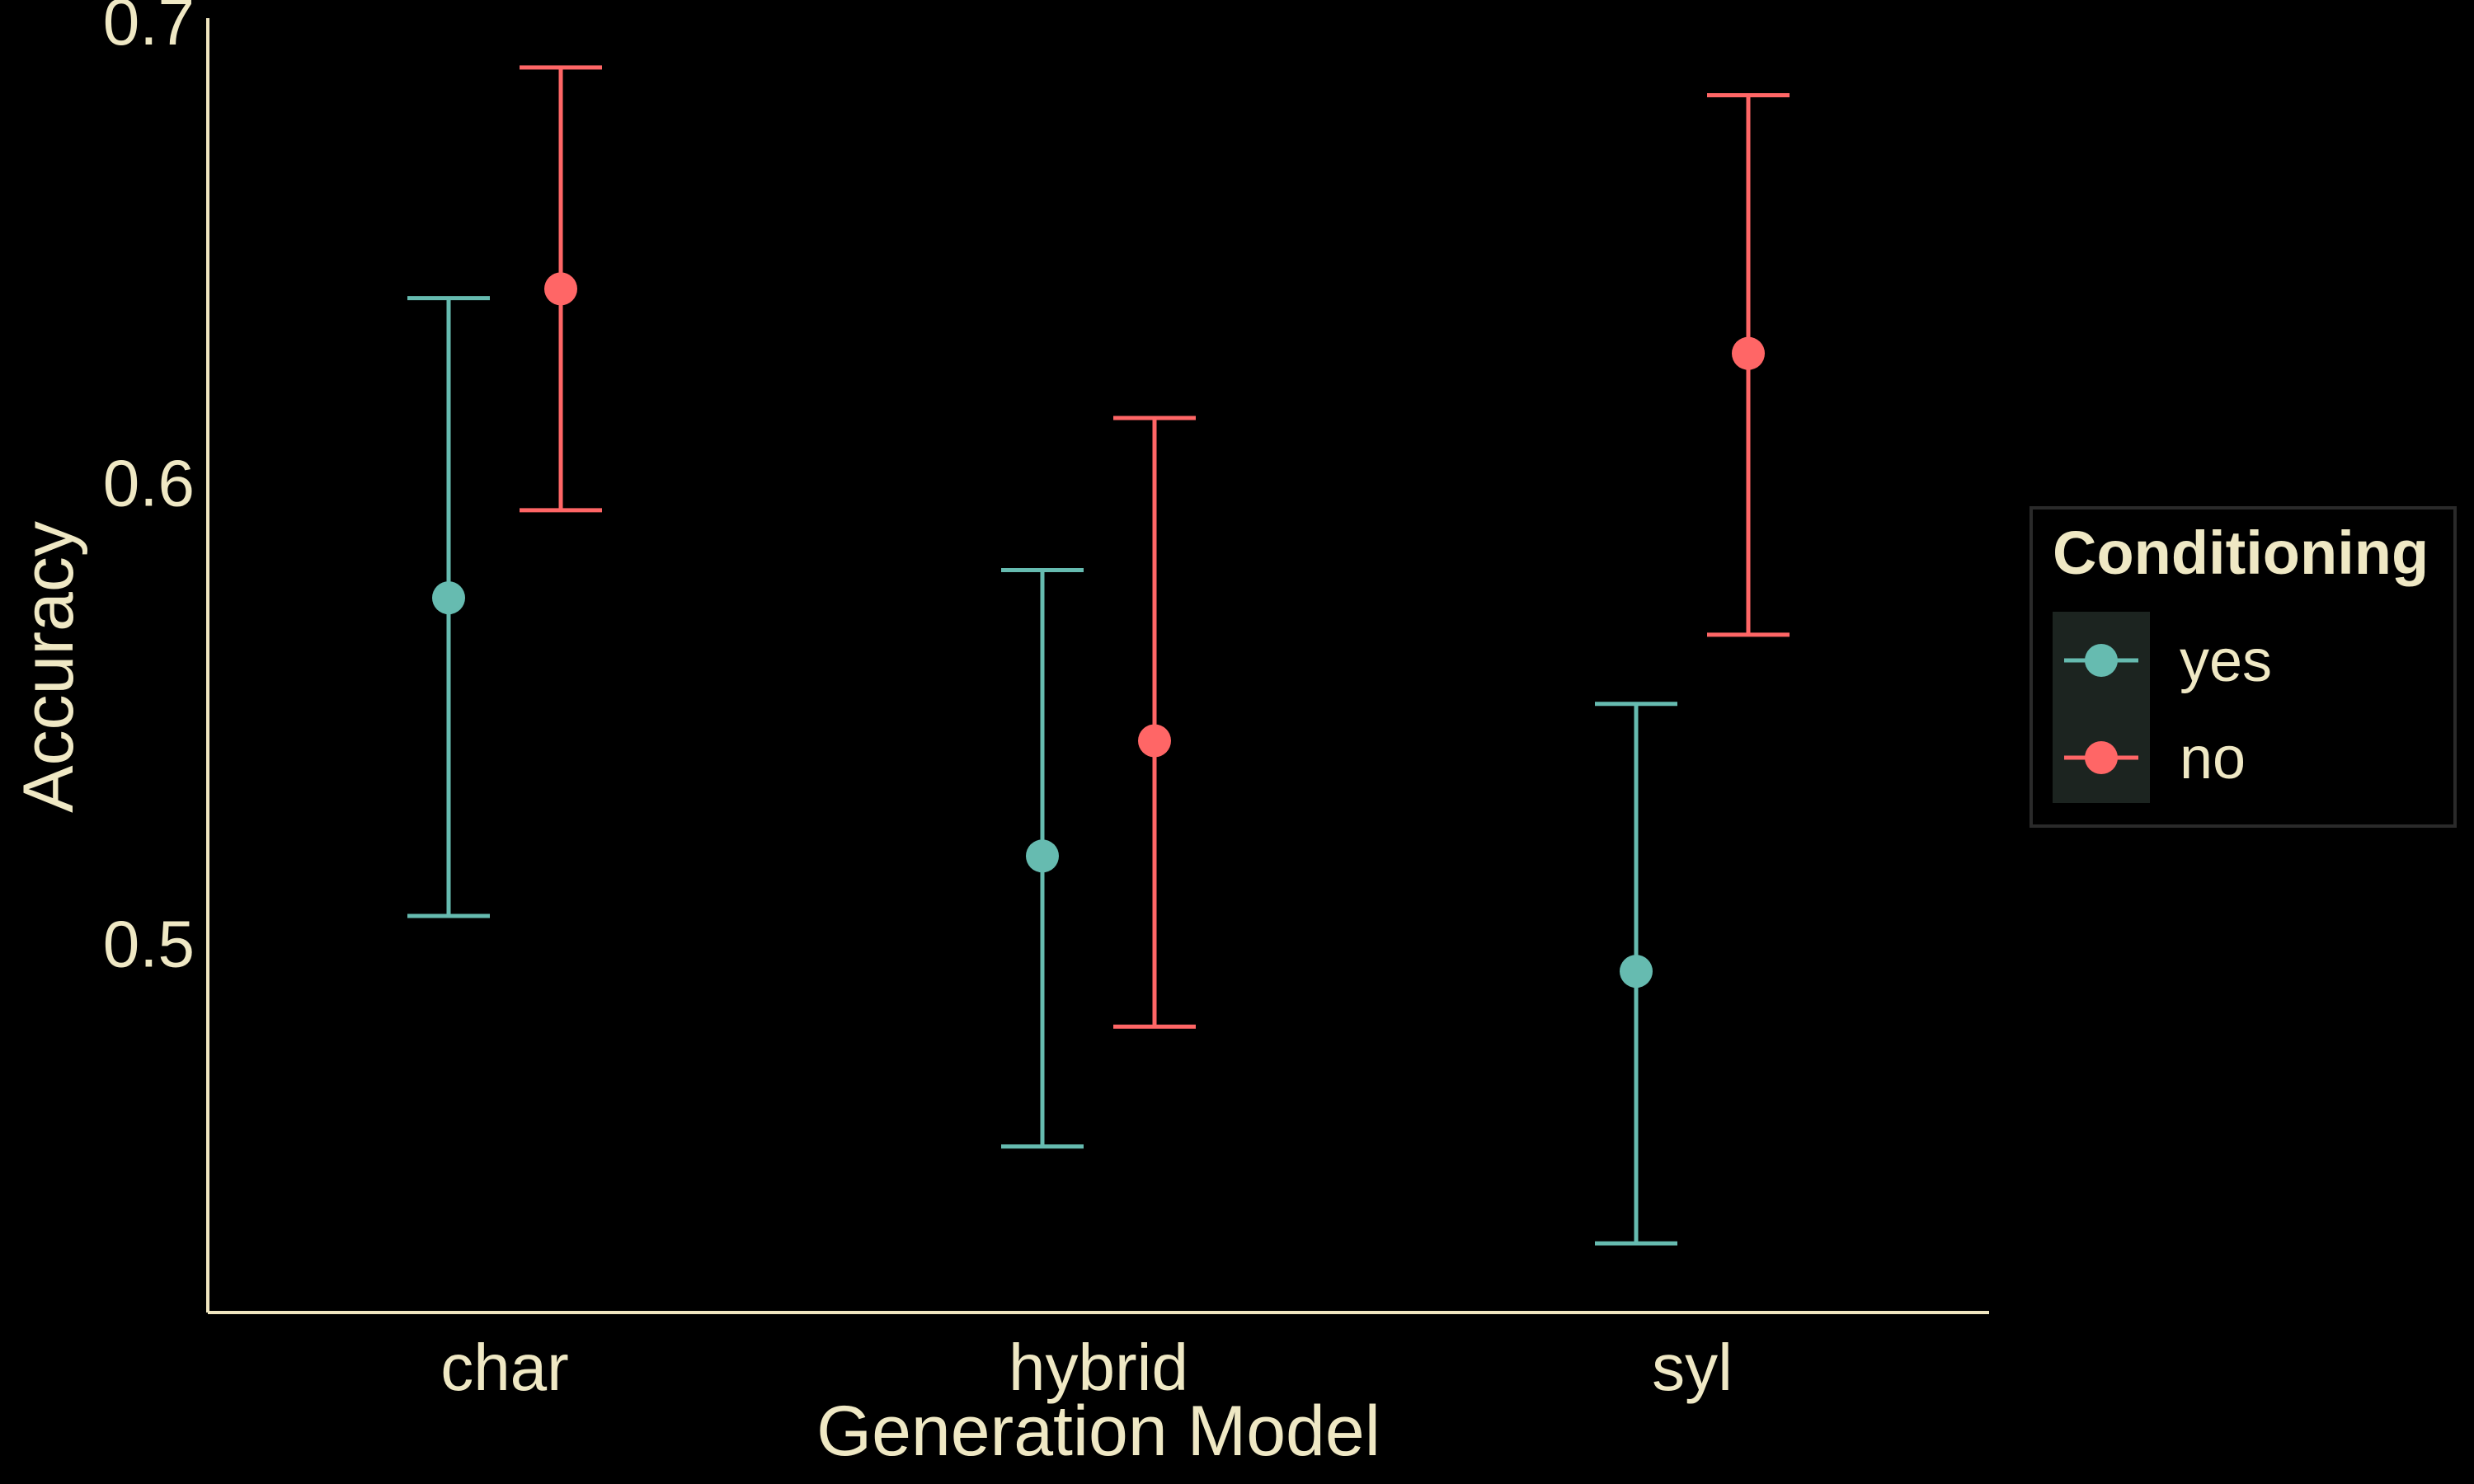 This screenshot has width=2474, height=1484. What do you see at coordinates (504, 1367) in the screenshot?
I see `x-tick-label: char` at bounding box center [504, 1367].